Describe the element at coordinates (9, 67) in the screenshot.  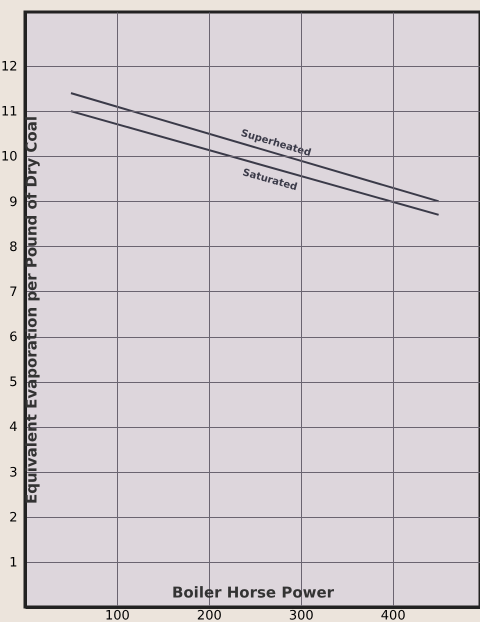
I see `y-tick-label: 12` at that location.